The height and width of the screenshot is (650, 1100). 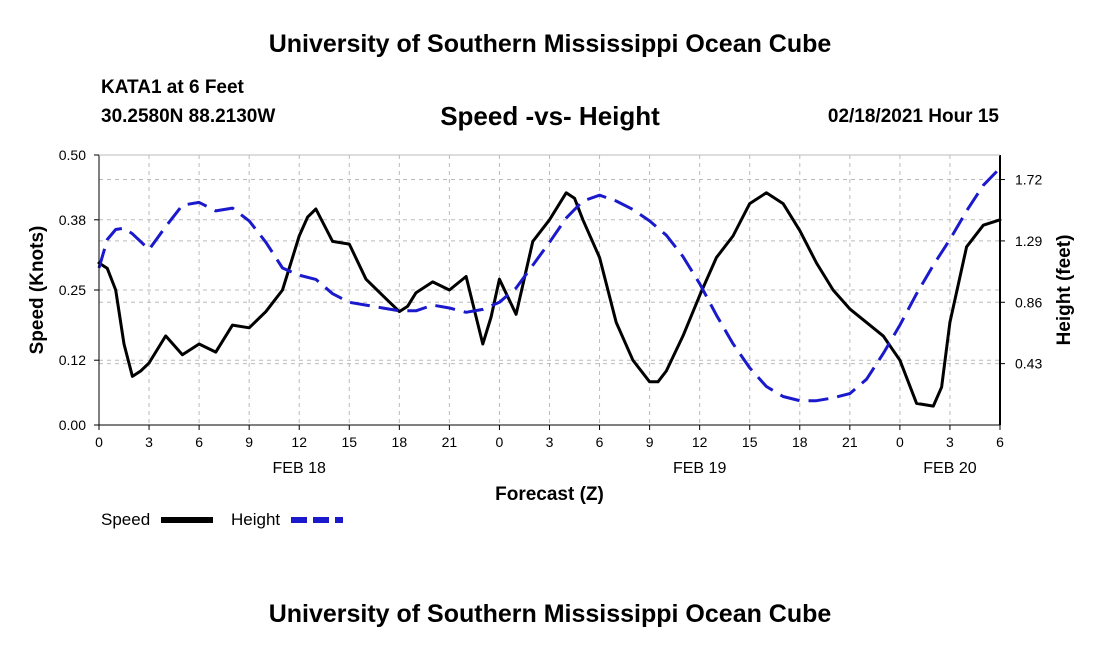 What do you see at coordinates (72, 360) in the screenshot?
I see `y-tick-label: 0.12` at bounding box center [72, 360].